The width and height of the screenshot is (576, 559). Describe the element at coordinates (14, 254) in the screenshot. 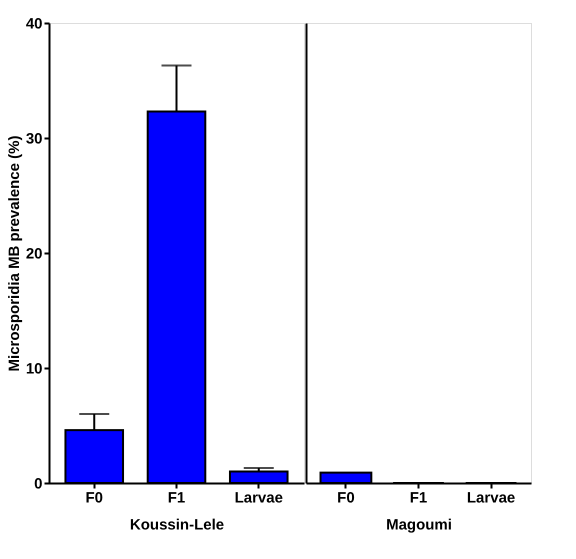

I see `y-axis-title: Microsporidia MB prevalence (%)` at that location.